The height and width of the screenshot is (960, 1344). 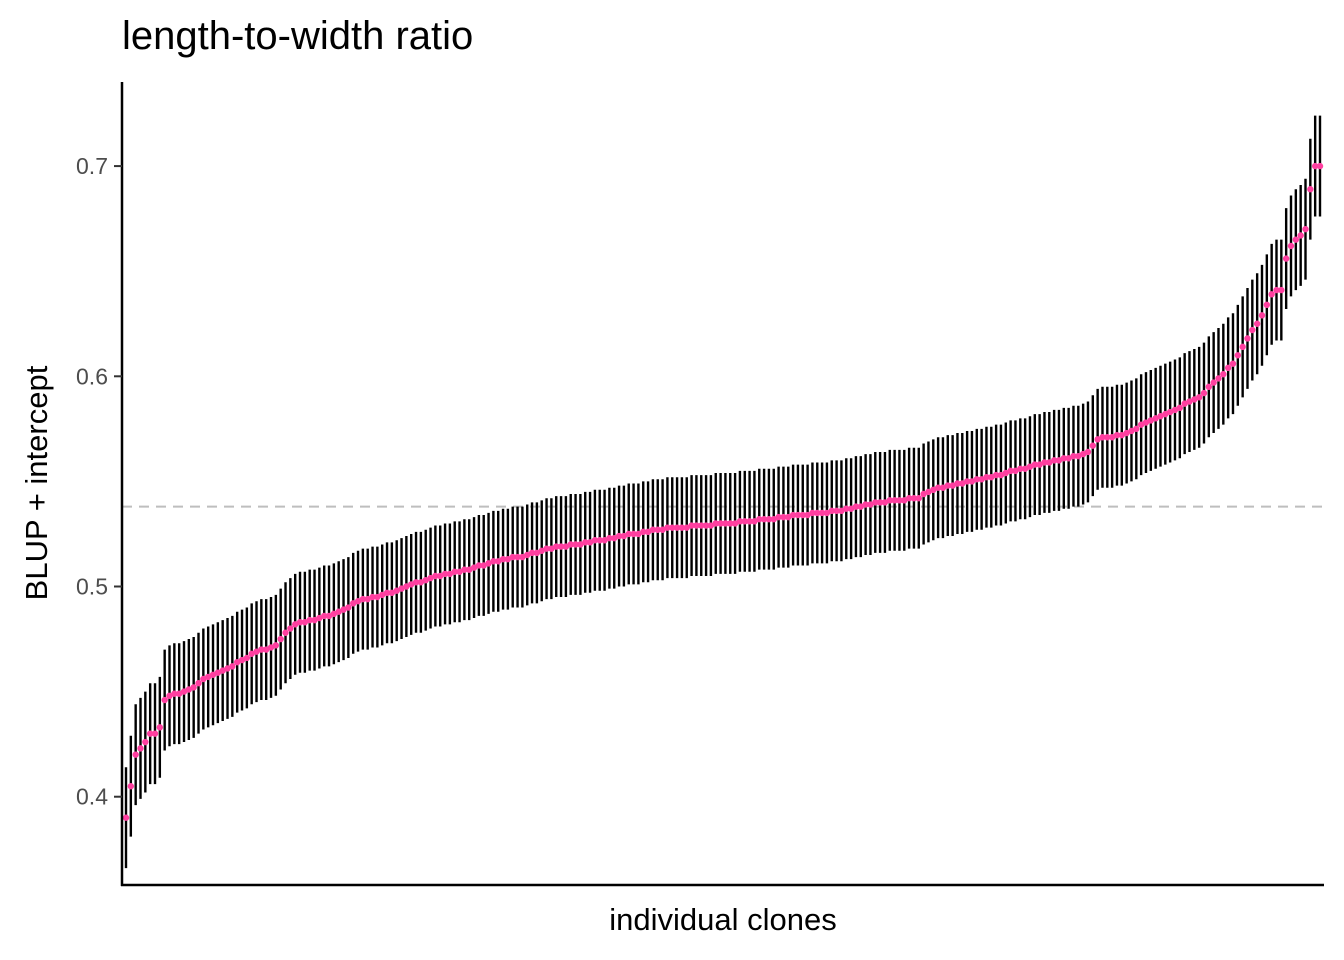 What do you see at coordinates (36, 482) in the screenshot?
I see `y-axis-title: BLUP + intercept` at bounding box center [36, 482].